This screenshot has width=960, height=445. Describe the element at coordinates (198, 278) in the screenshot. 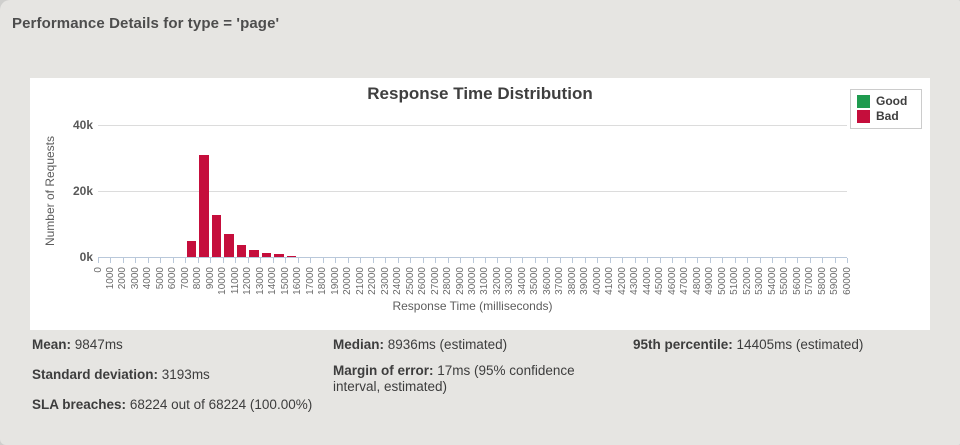

I see `x-axis-tick-label: 8000` at that location.